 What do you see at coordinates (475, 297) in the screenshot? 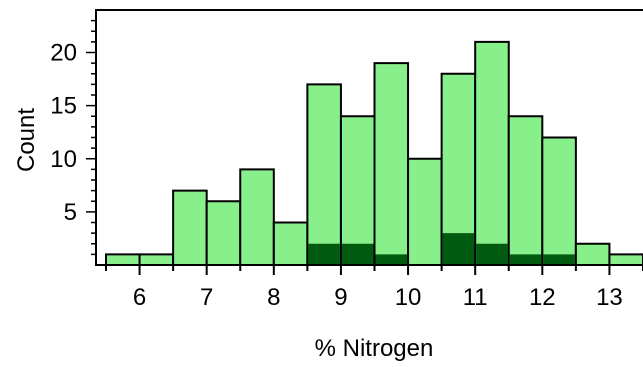
I see `x-tick-label: 11` at bounding box center [475, 297].